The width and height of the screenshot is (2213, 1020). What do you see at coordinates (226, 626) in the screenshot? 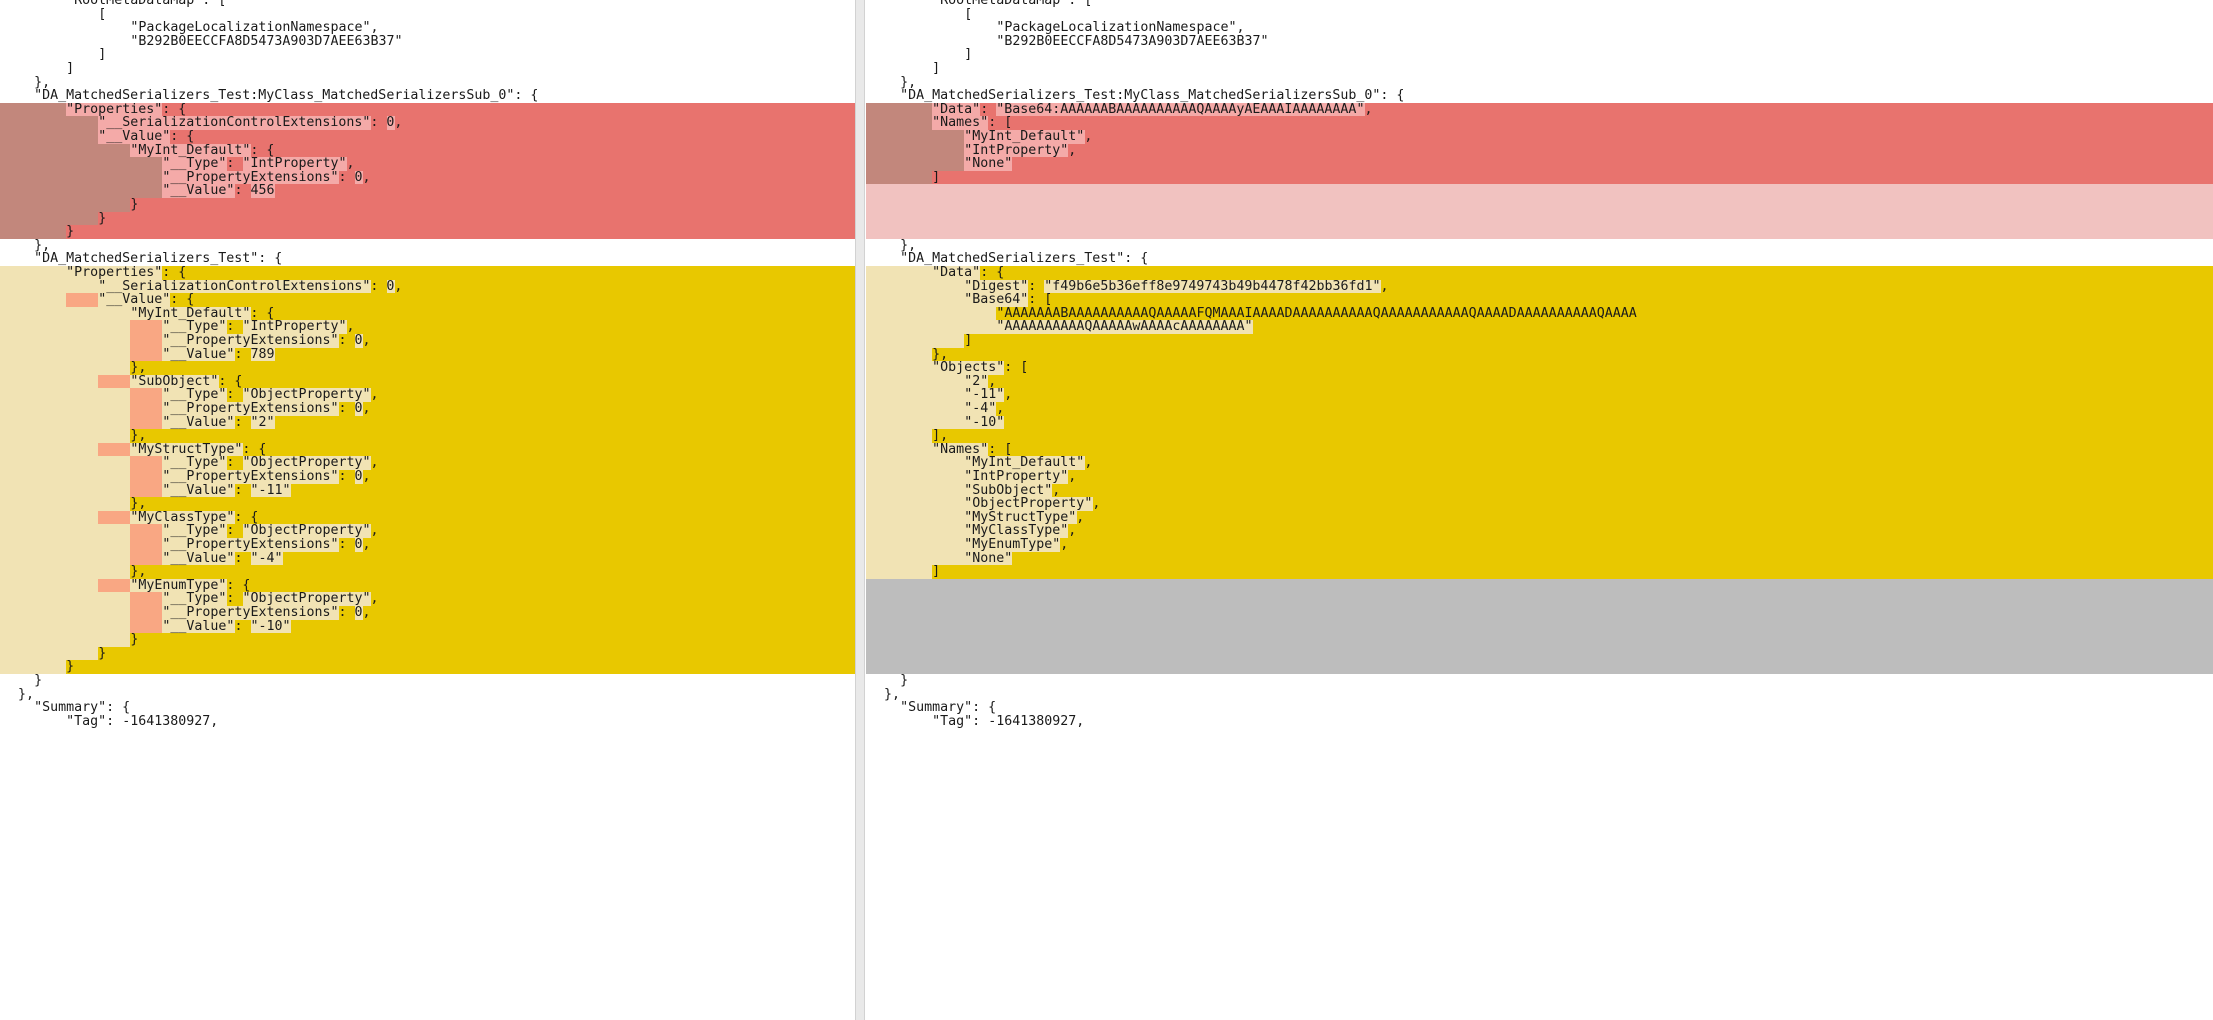
I see `code-line: "__Value": "-10"` at bounding box center [226, 626].